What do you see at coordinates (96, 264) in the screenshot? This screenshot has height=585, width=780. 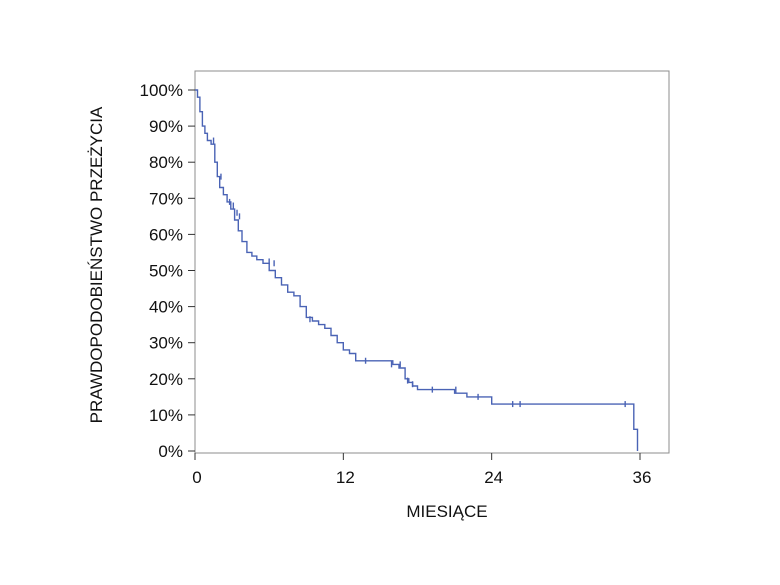 I see `y-axis-title: PRAWDOPODOBIEŃSTWO PRZEŻYCIA` at bounding box center [96, 264].